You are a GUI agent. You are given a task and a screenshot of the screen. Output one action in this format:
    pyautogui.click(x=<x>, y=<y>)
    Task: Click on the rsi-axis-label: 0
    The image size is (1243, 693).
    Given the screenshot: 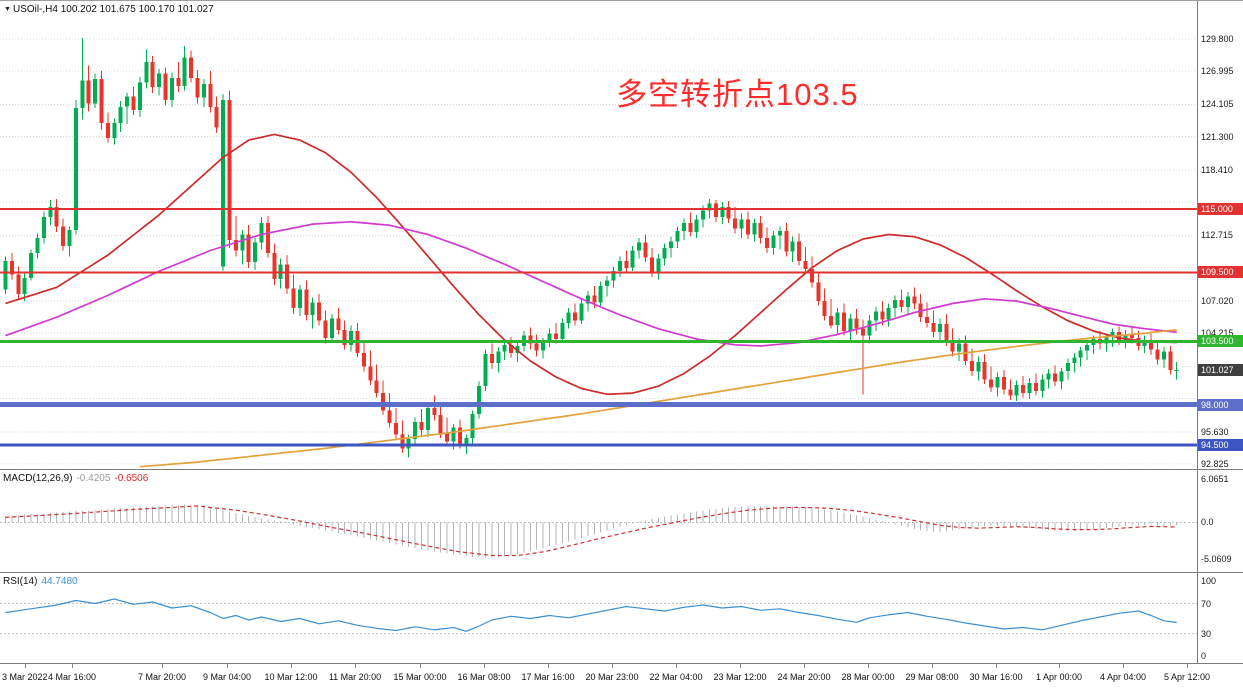 What is the action you would take?
    pyautogui.click(x=1204, y=656)
    